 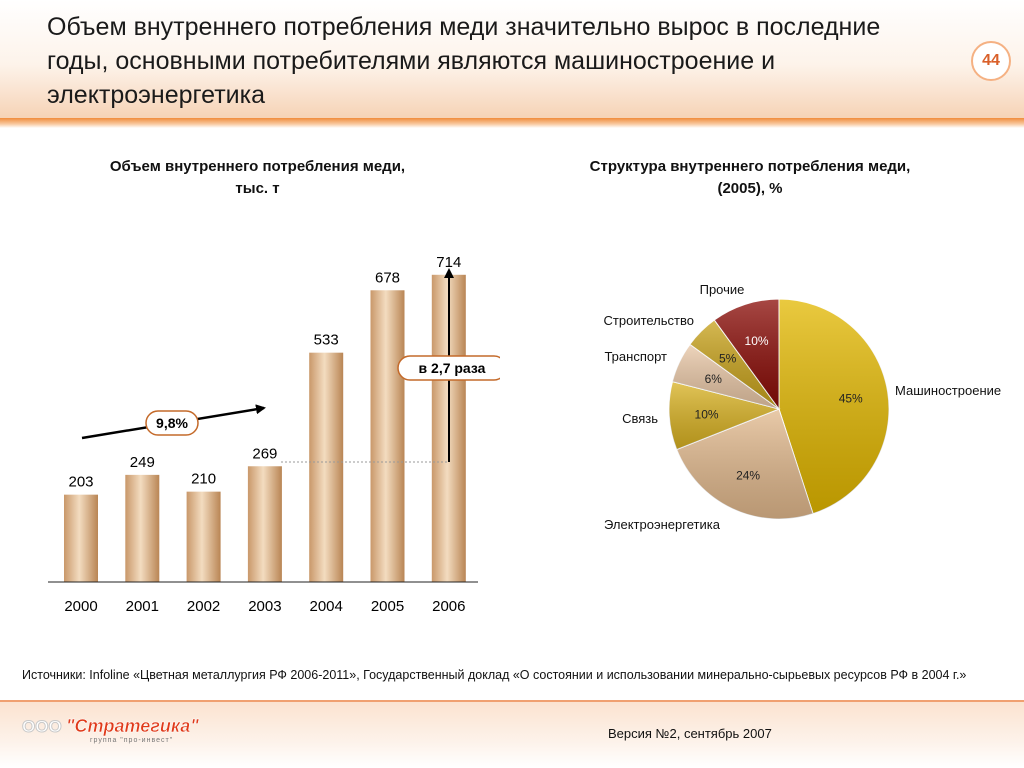 What do you see at coordinates (387, 436) in the screenshot?
I see `bar-2005` at bounding box center [387, 436].